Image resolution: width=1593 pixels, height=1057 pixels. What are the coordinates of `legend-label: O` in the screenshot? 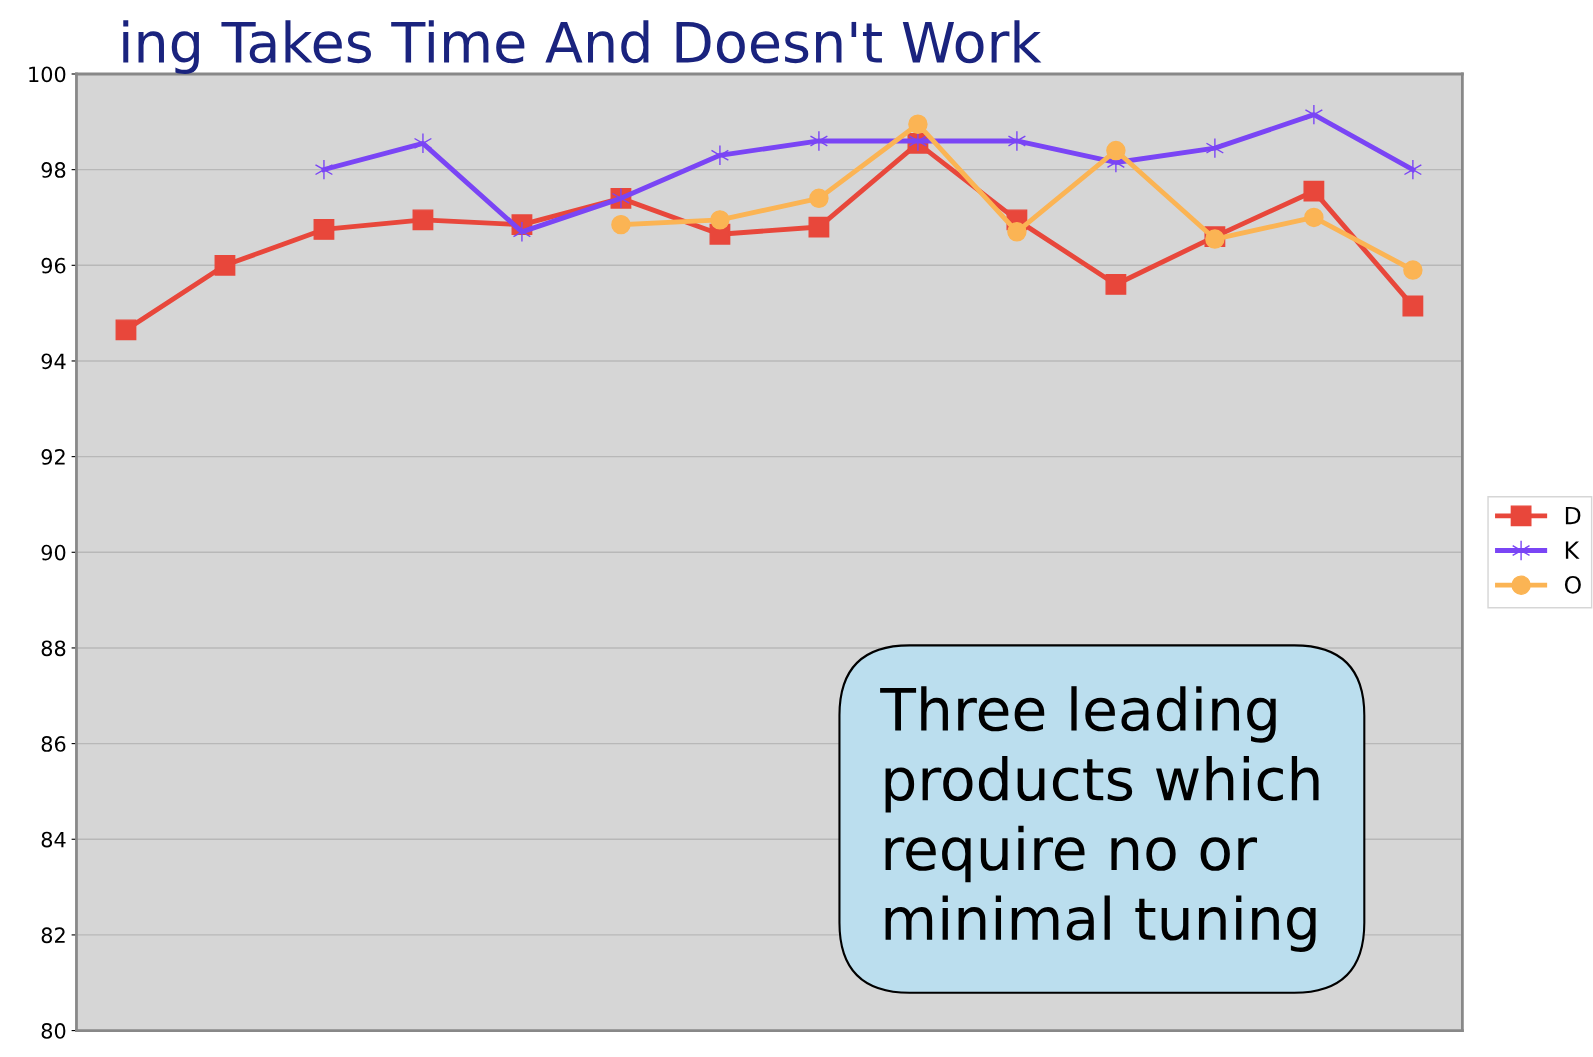 It's located at (1572, 584).